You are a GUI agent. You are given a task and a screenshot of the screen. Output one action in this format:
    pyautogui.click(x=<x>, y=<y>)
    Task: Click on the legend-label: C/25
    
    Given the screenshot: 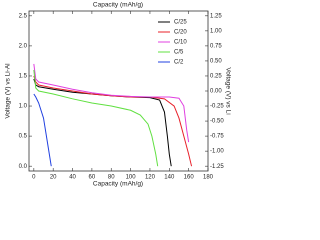 What is the action you would take?
    pyautogui.click(x=180, y=23)
    